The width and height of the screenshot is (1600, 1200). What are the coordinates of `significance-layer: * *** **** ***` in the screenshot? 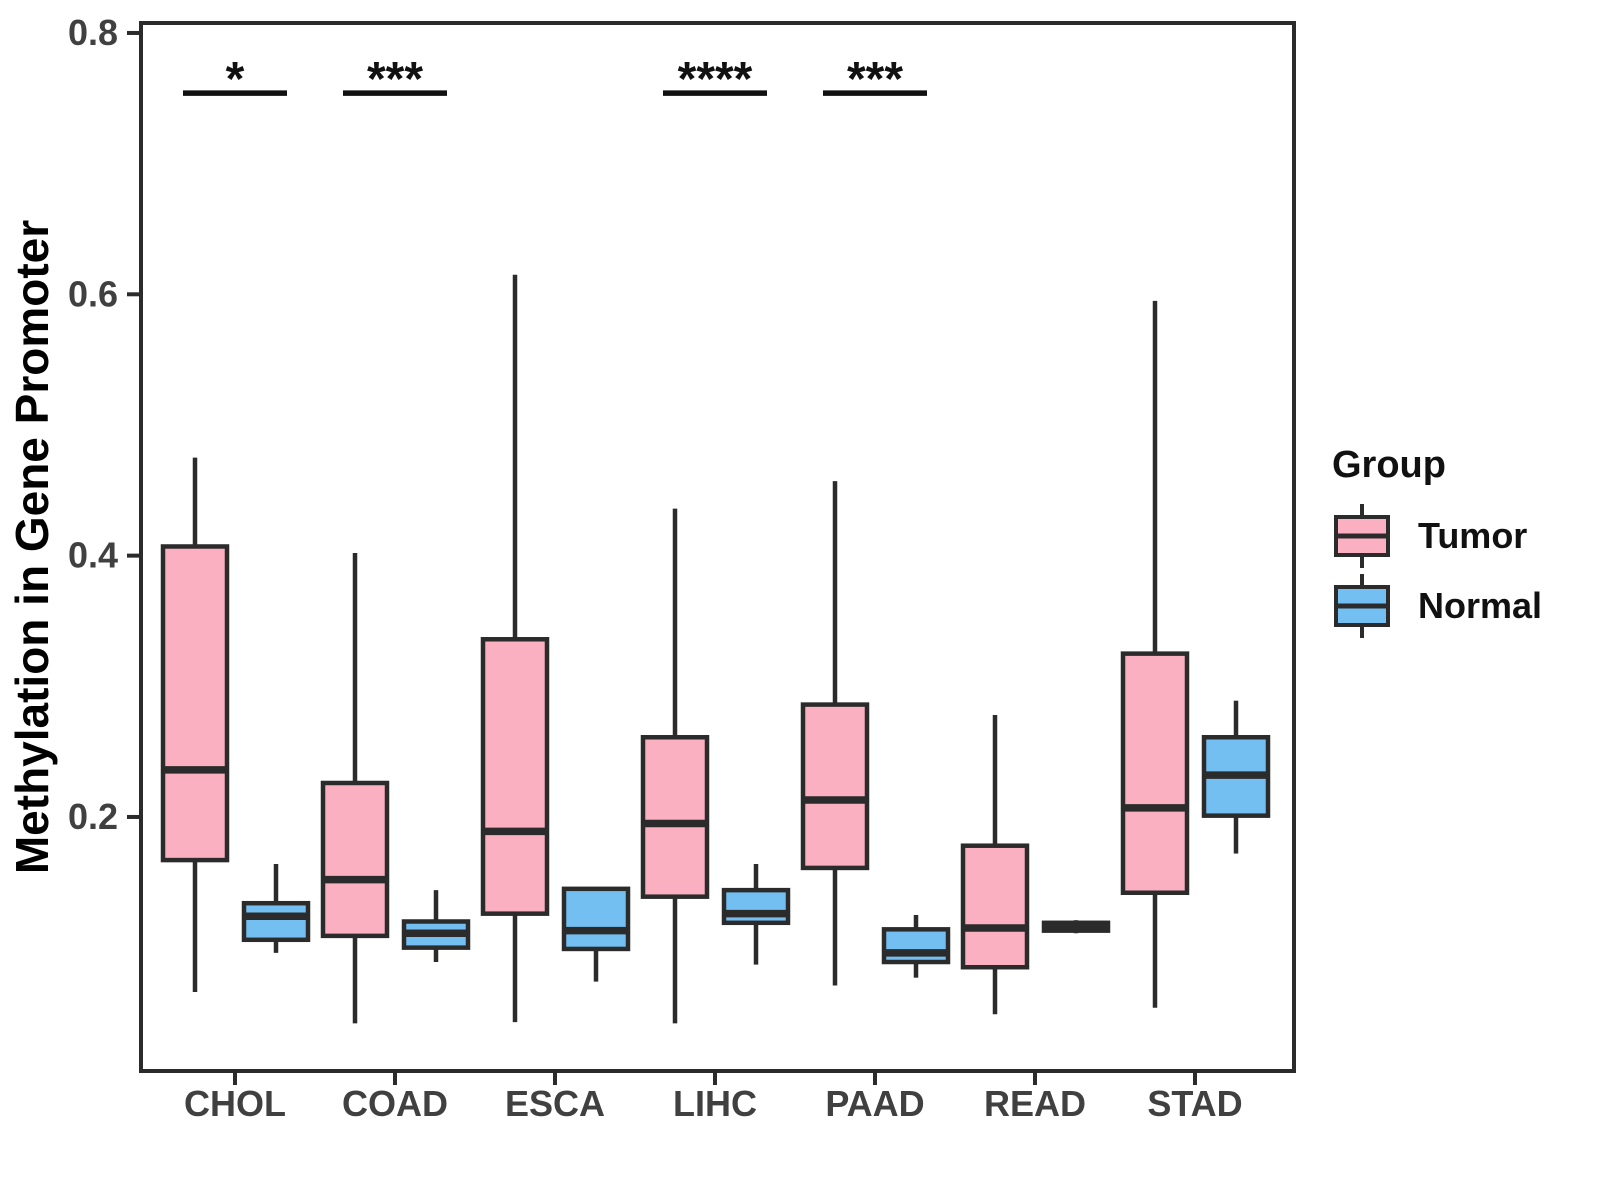 It's located at (555, 79).